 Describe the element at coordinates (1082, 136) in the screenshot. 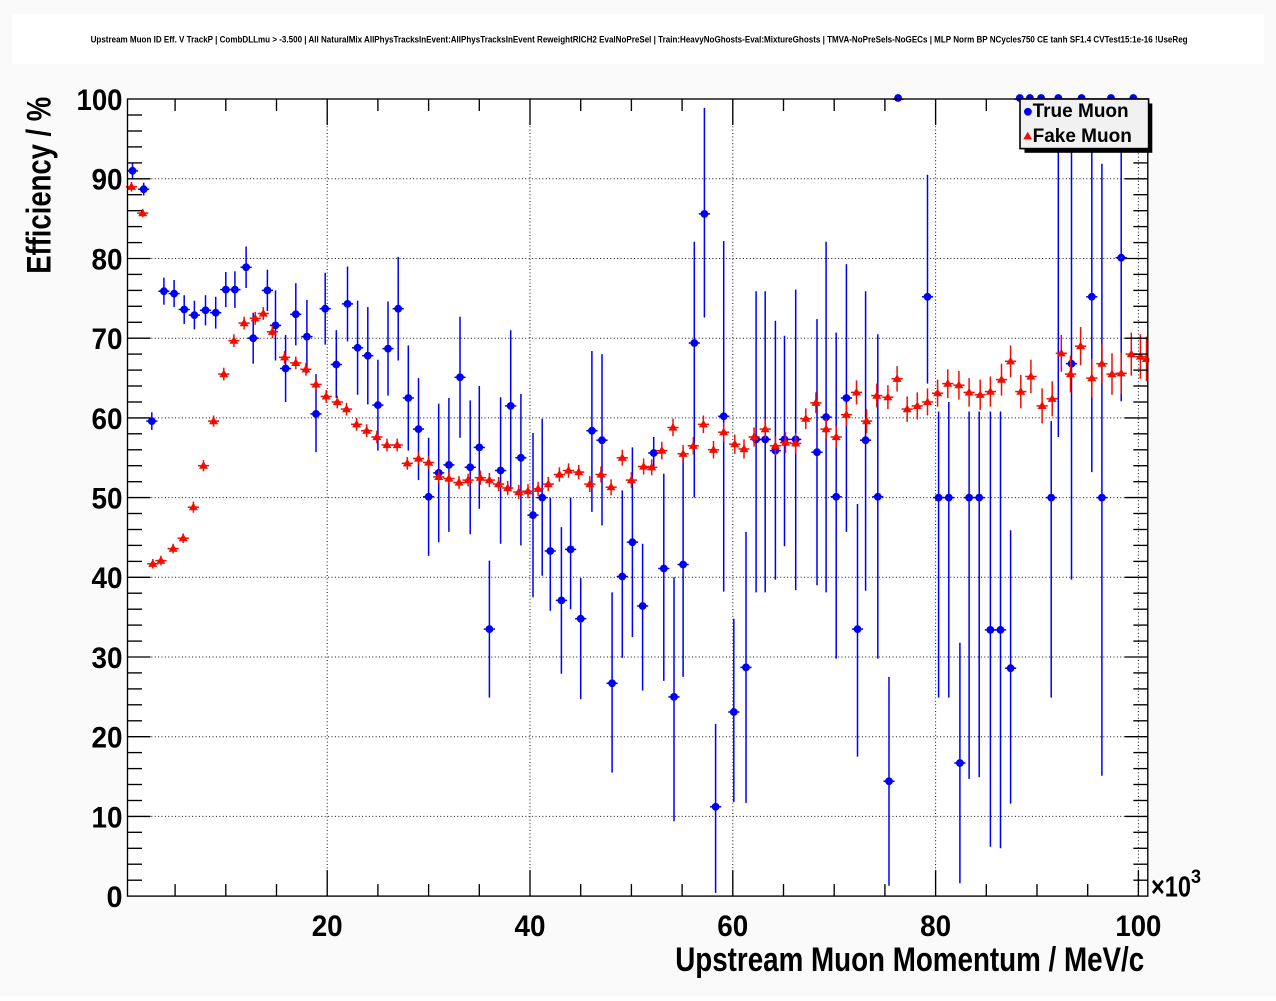

I see `svg-text: Fake Muon` at that location.